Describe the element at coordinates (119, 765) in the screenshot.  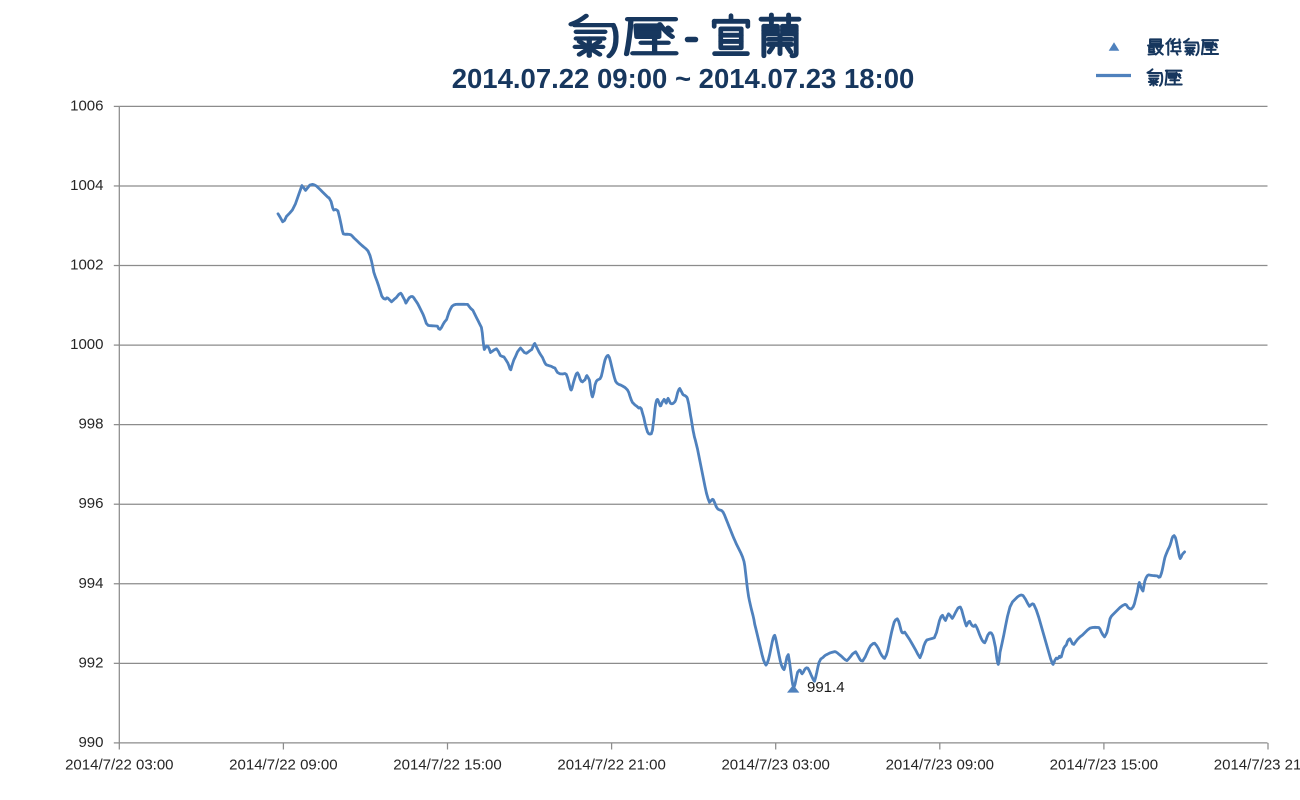
I see `svg-text: 2014/7/22 03:00` at that location.